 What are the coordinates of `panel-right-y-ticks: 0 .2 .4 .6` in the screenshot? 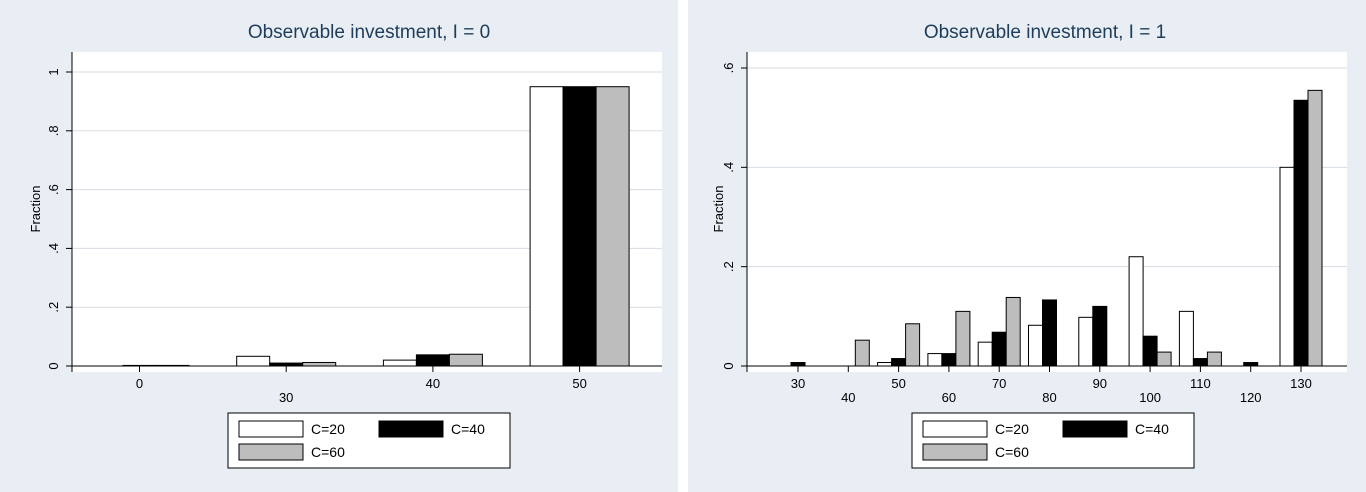 It's located at (734, 216).